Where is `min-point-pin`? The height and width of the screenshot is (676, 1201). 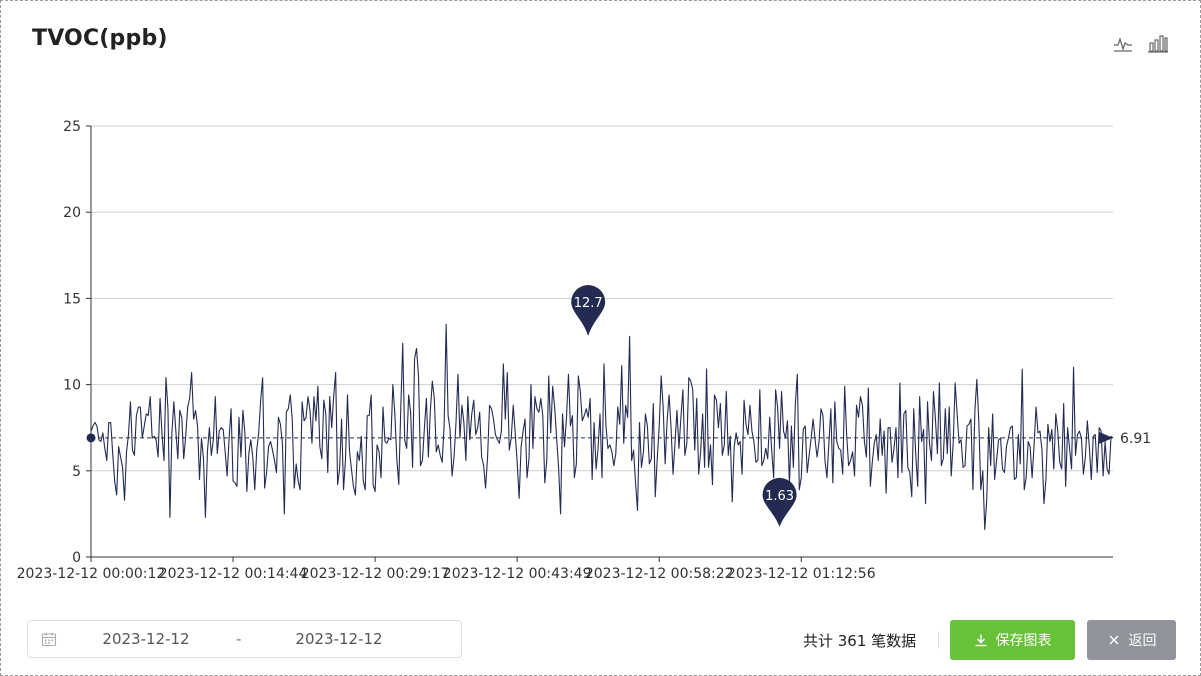
min-point-pin is located at coordinates (779, 502).